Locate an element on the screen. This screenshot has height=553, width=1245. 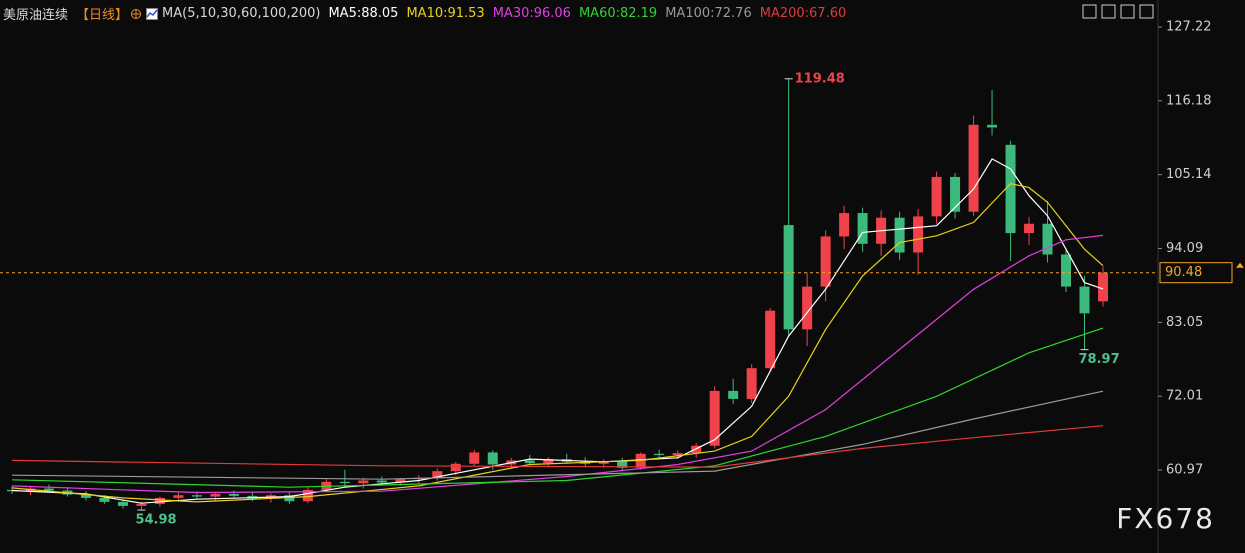
low-label: 78.97 is located at coordinates (1099, 359).